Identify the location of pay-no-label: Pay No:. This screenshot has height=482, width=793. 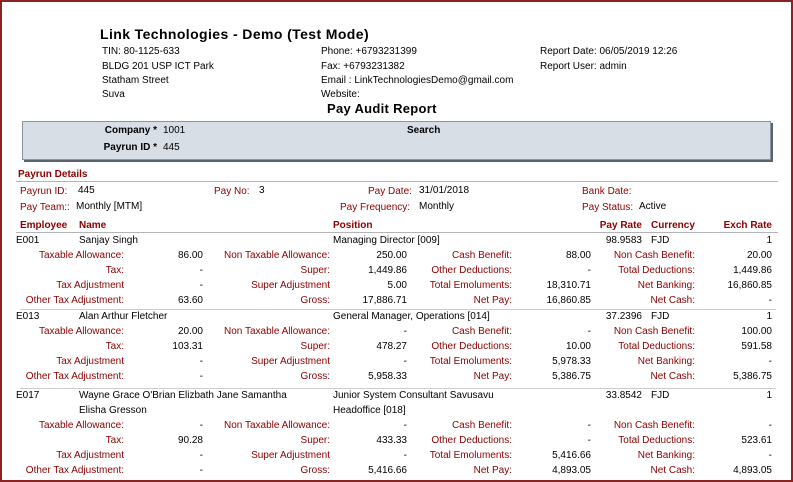
(232, 191).